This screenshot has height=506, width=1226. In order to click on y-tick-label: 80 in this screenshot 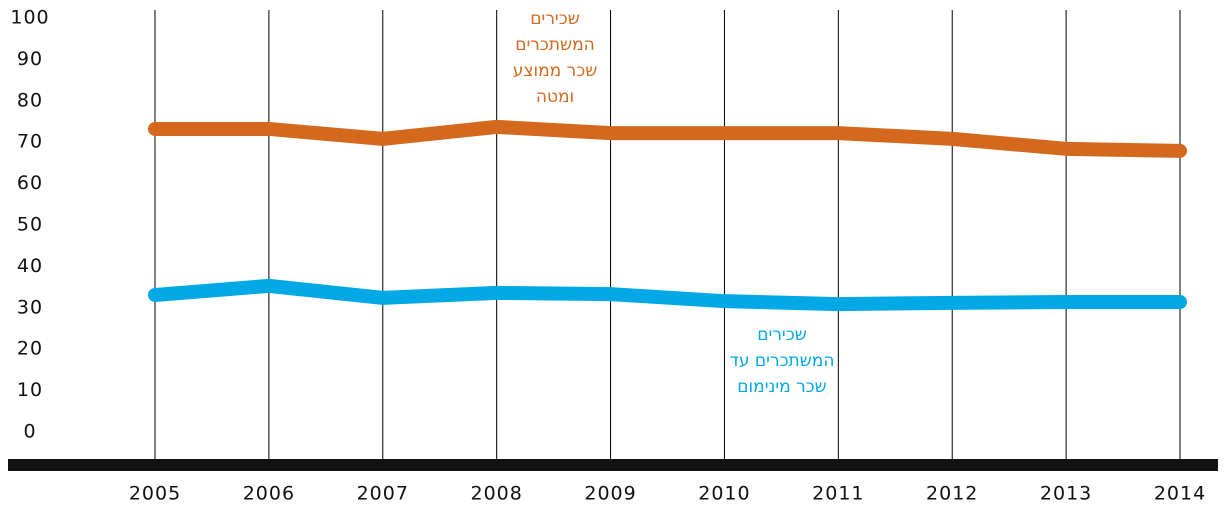, I will do `click(30, 100)`.